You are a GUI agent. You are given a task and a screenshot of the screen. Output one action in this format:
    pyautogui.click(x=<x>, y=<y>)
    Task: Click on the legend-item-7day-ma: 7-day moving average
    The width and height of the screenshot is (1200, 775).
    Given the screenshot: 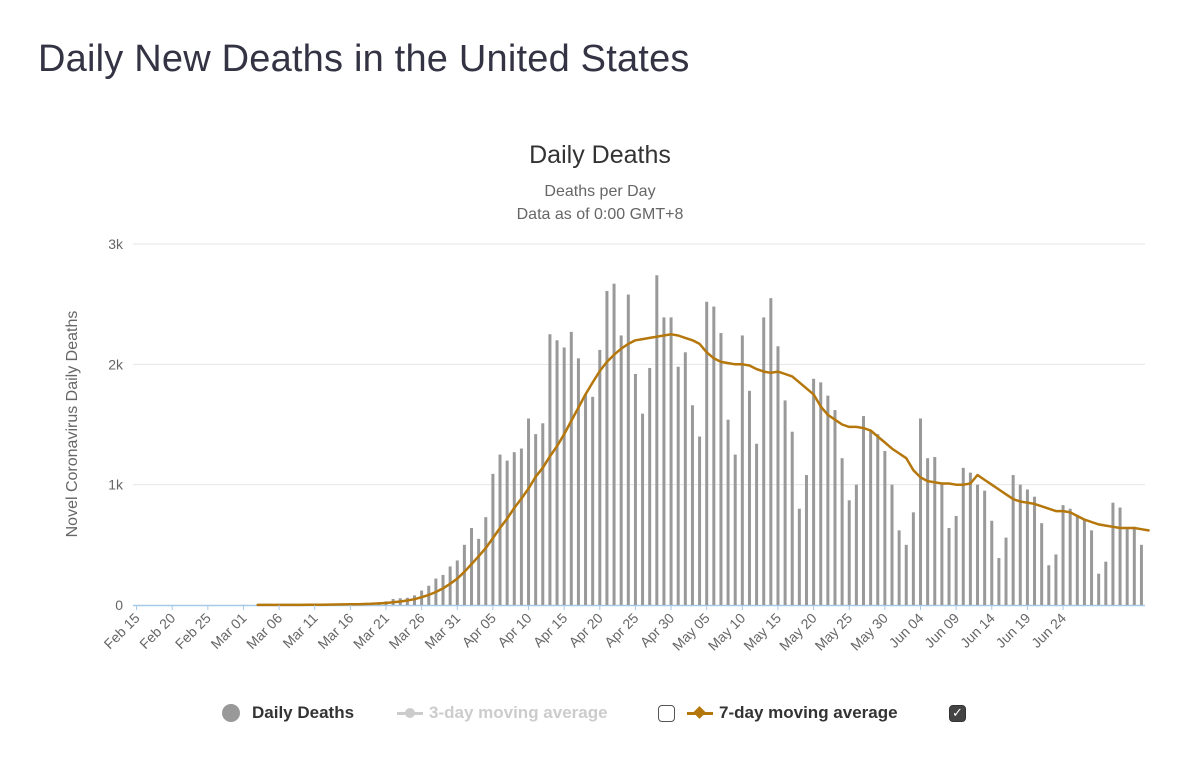 What is the action you would take?
    pyautogui.click(x=792, y=713)
    